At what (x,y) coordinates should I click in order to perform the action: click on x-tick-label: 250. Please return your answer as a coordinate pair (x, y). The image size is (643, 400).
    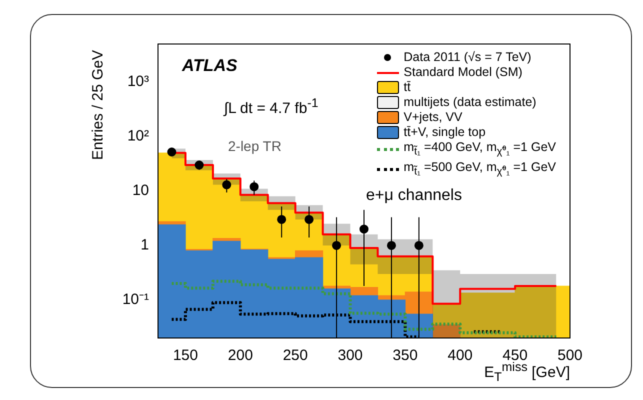
    Looking at the image, I should click on (295, 355).